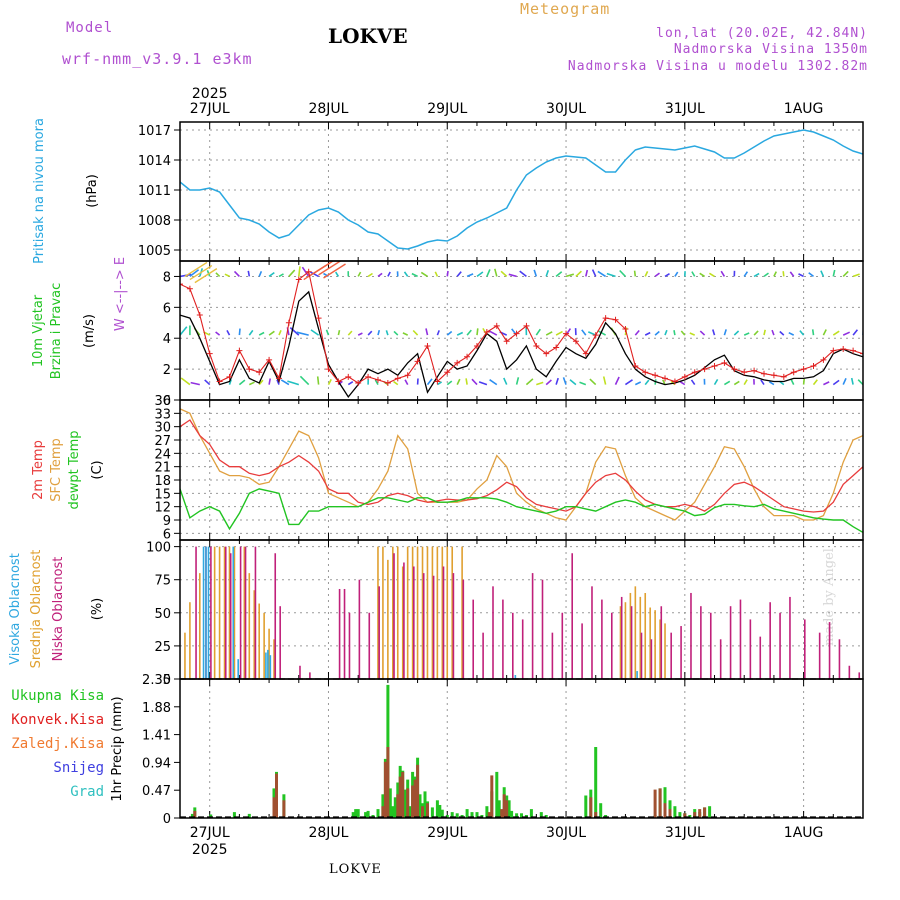  I want to click on temp-unit: (C), so click(97, 469).